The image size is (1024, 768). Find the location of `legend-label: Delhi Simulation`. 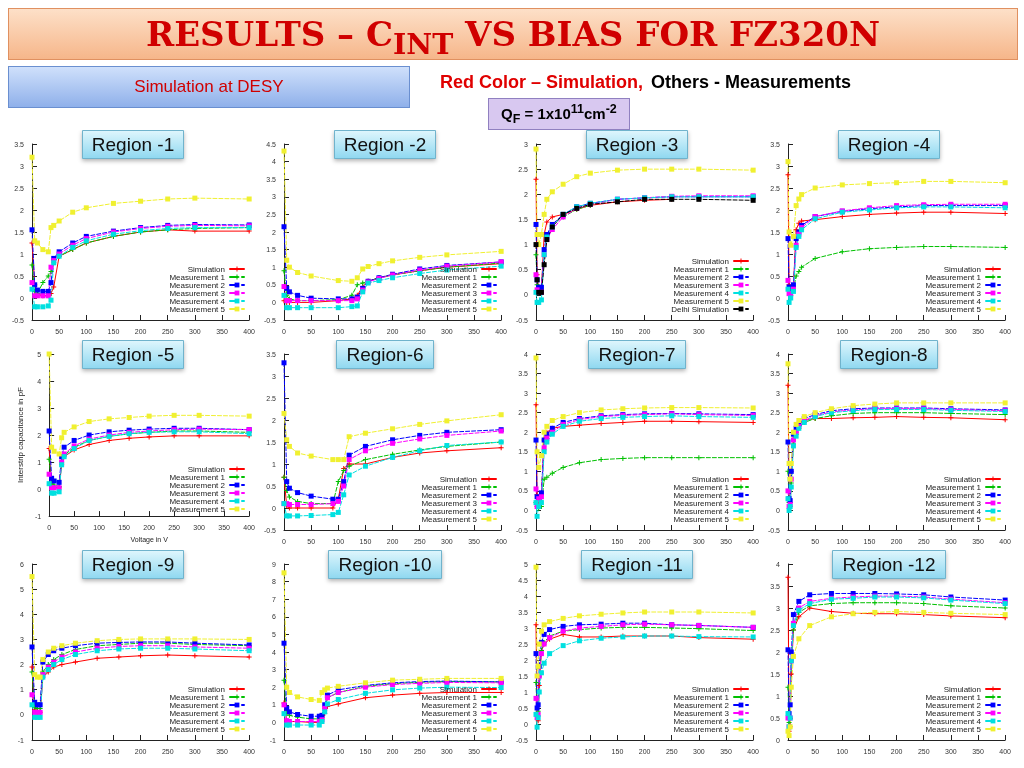

legend-label: Delhi Simulation is located at coordinates (700, 309).